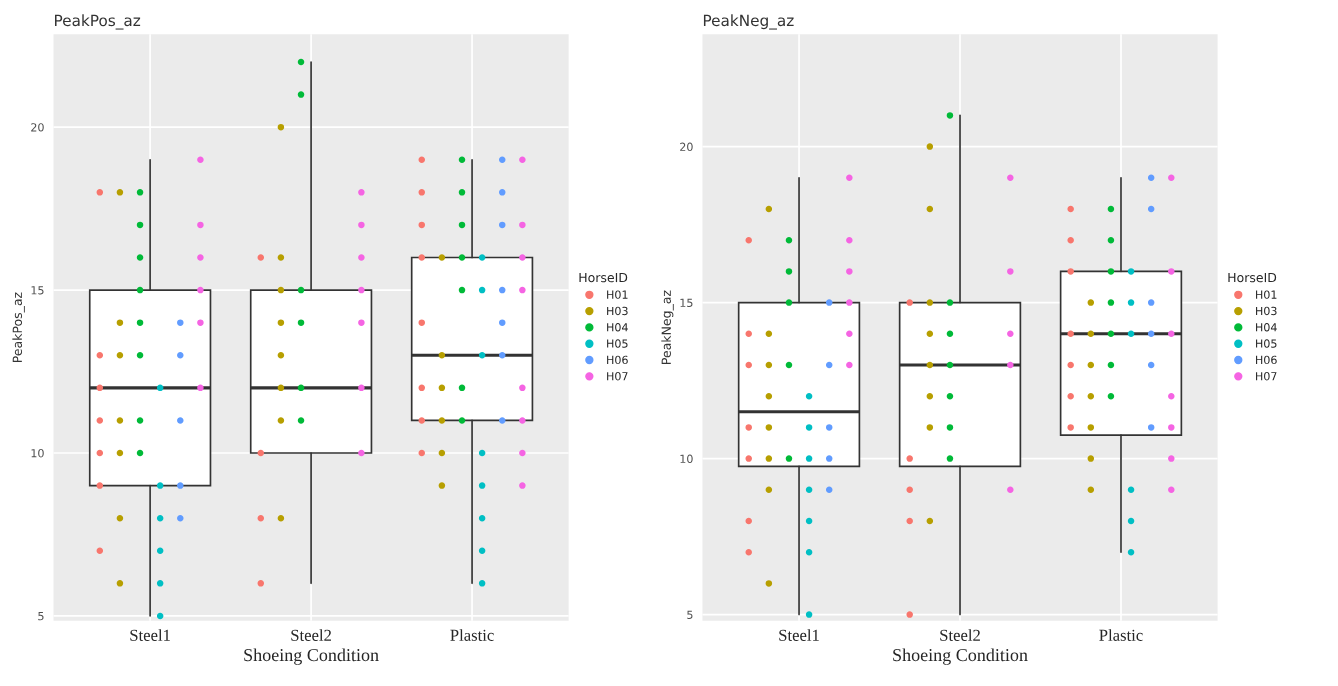 Image resolution: width=1338 pixels, height=686 pixels. What do you see at coordinates (18, 327) in the screenshot?
I see `y-axis-title: PeakPos_az` at bounding box center [18, 327].